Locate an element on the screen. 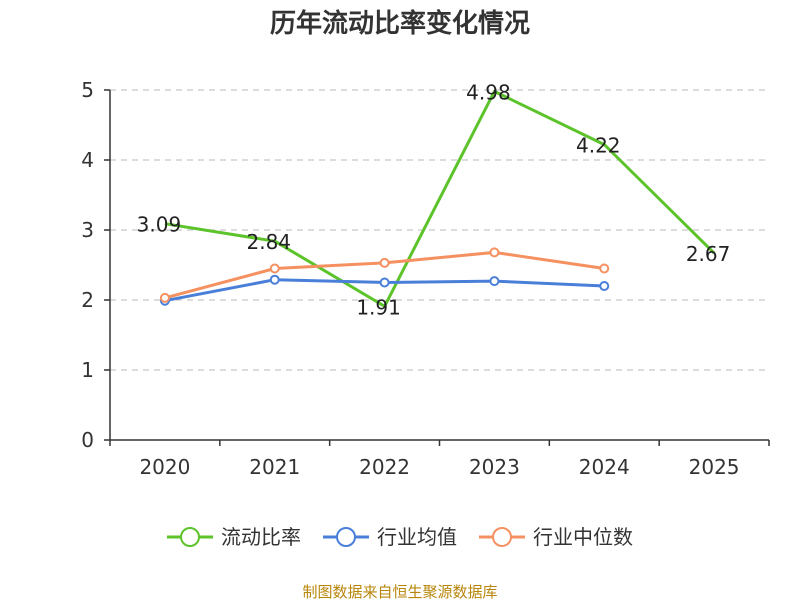  data-label: 2.84 is located at coordinates (268, 242).